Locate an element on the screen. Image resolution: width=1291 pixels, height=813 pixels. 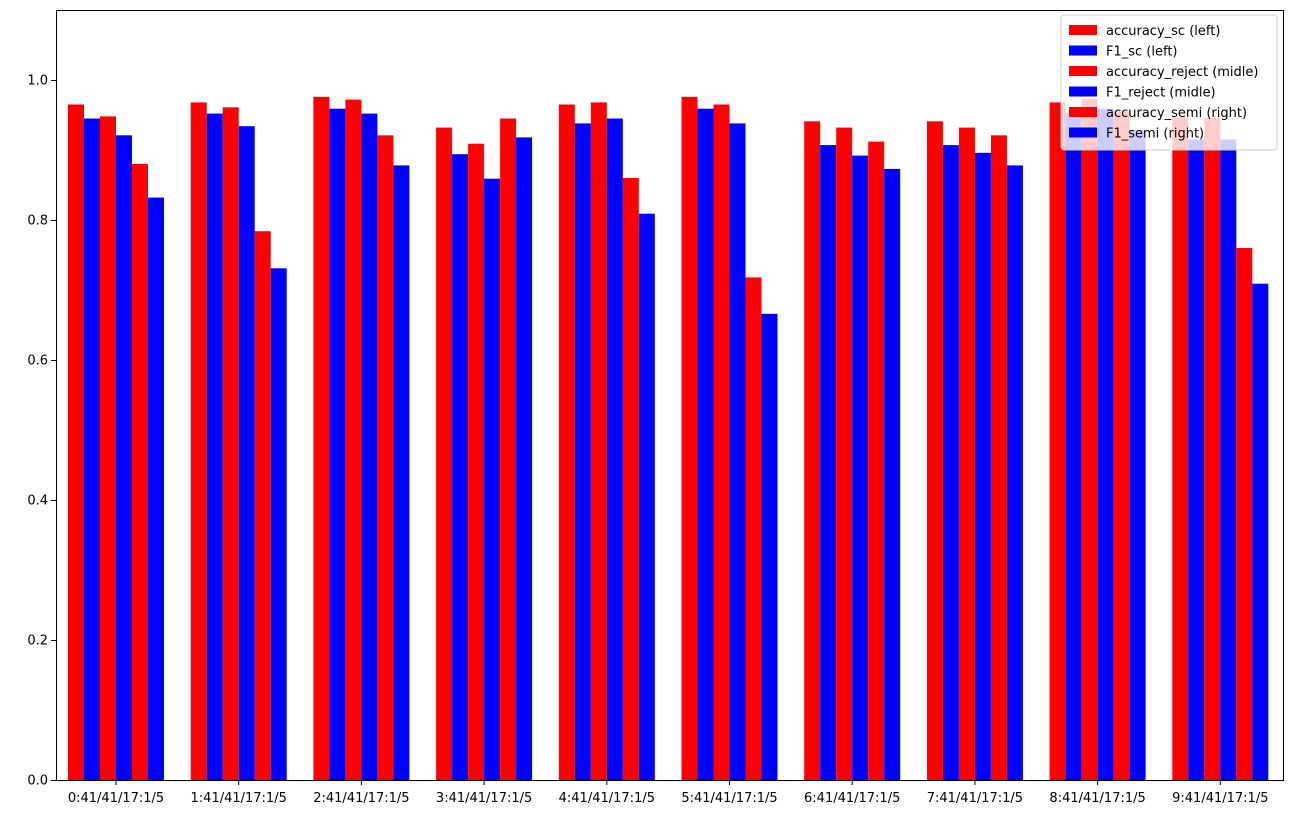
x-tick-label: 9:41/41/17:1/5 is located at coordinates (1220, 798).